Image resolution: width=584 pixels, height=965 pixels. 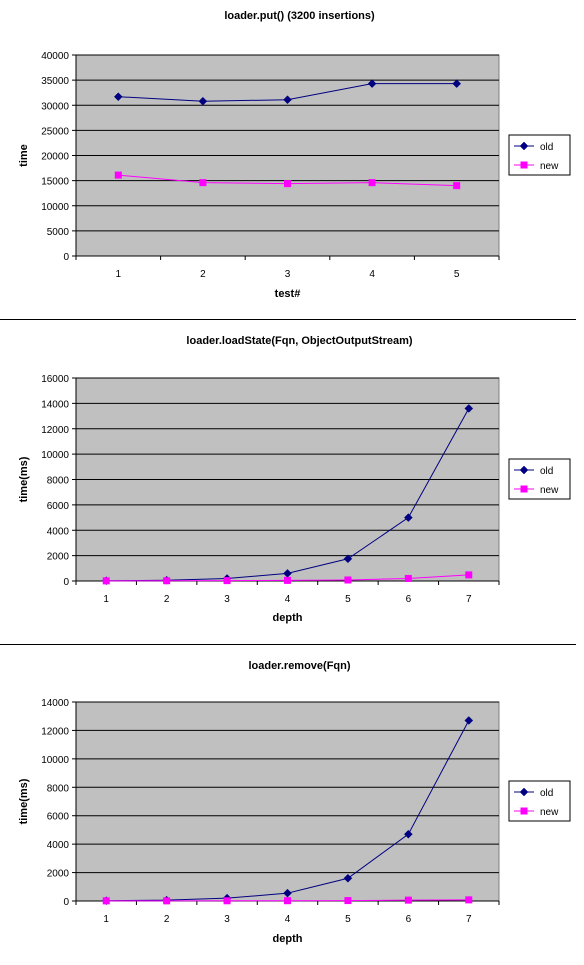 What do you see at coordinates (288, 294) in the screenshot?
I see `x-axis-label: test#` at bounding box center [288, 294].